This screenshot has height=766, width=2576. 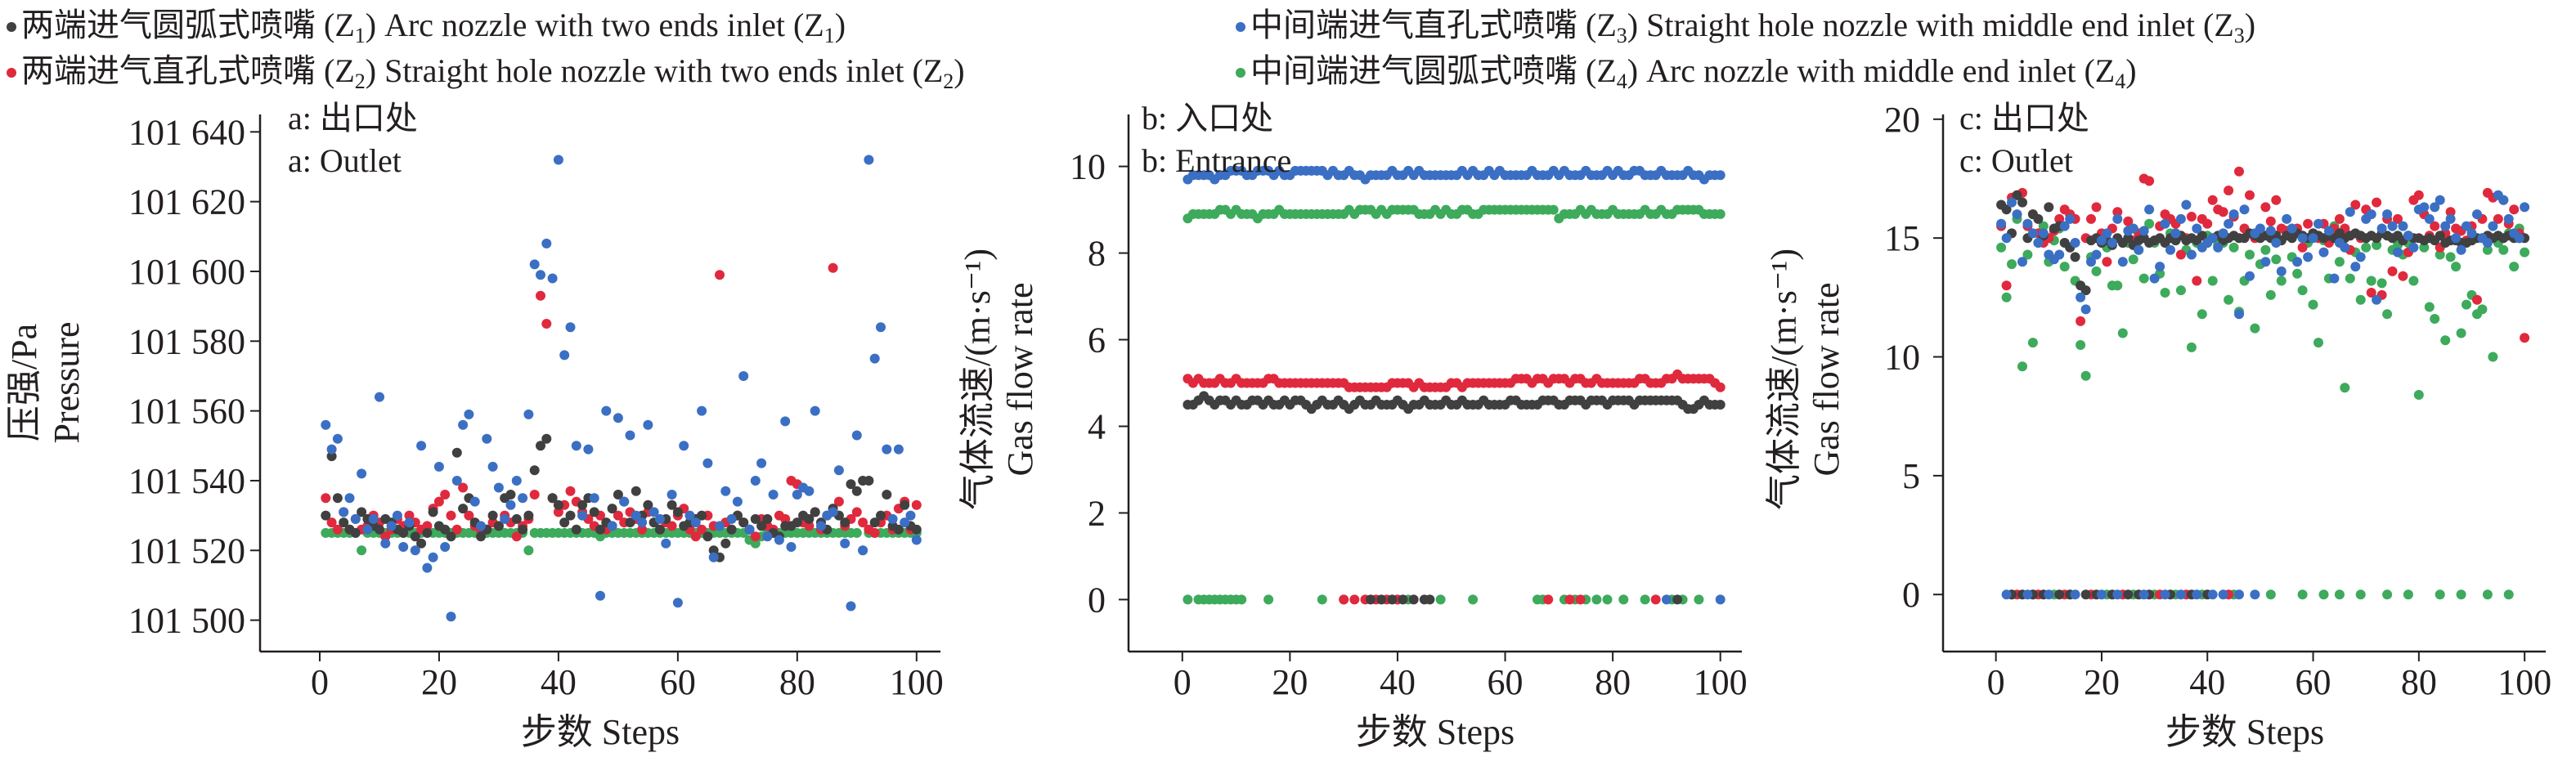 I want to click on x-tick-label: 0, so click(x=320, y=682).